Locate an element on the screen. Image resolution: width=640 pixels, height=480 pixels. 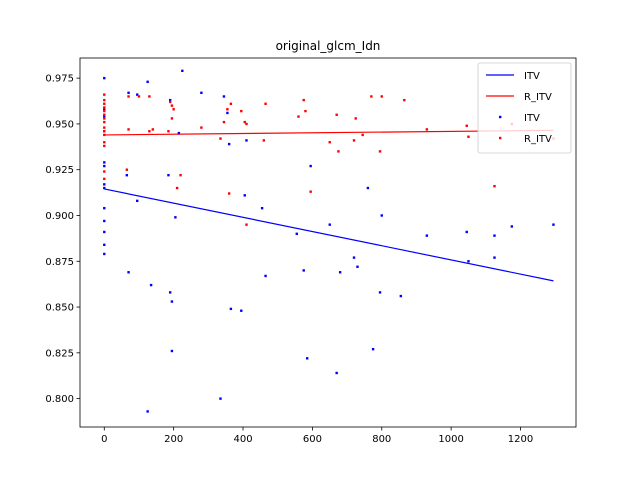
legend-box is located at coordinates (524, 108).